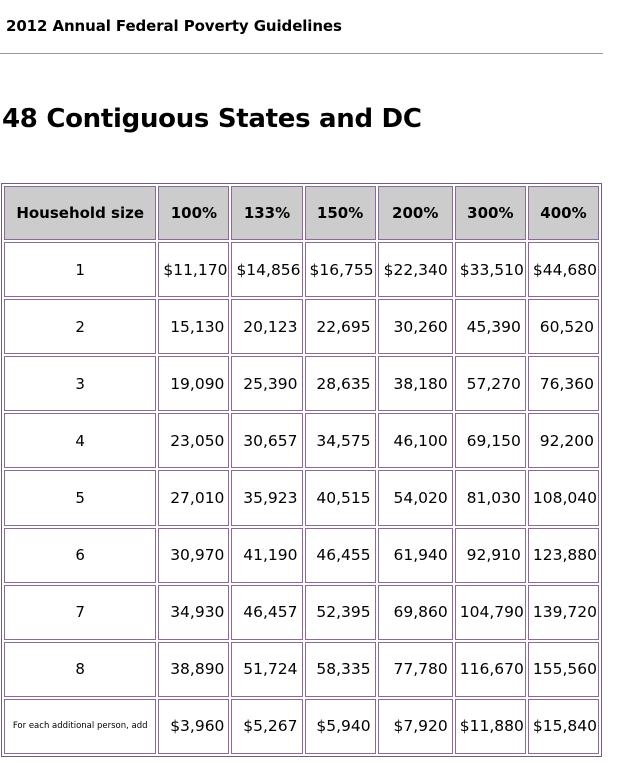  I want to click on guideline-value-cell: 25,390, so click(267, 384).